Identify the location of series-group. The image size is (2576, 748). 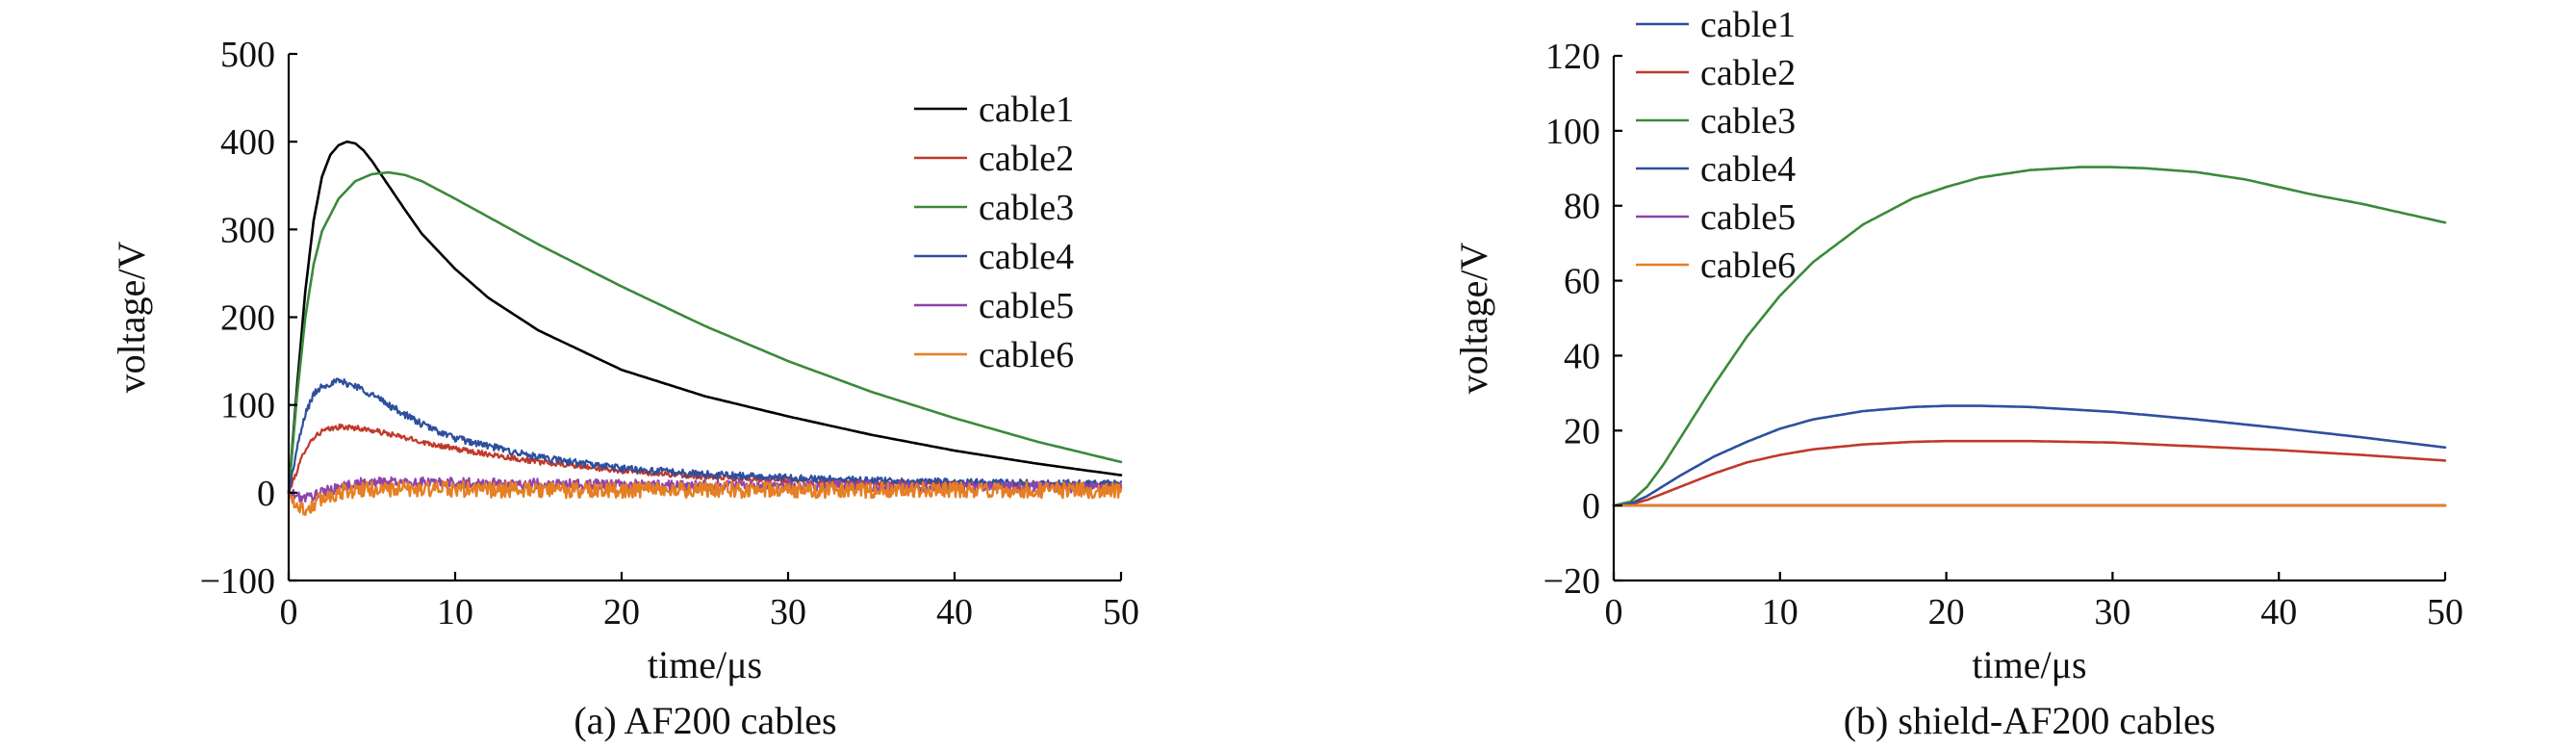
(2029, 336).